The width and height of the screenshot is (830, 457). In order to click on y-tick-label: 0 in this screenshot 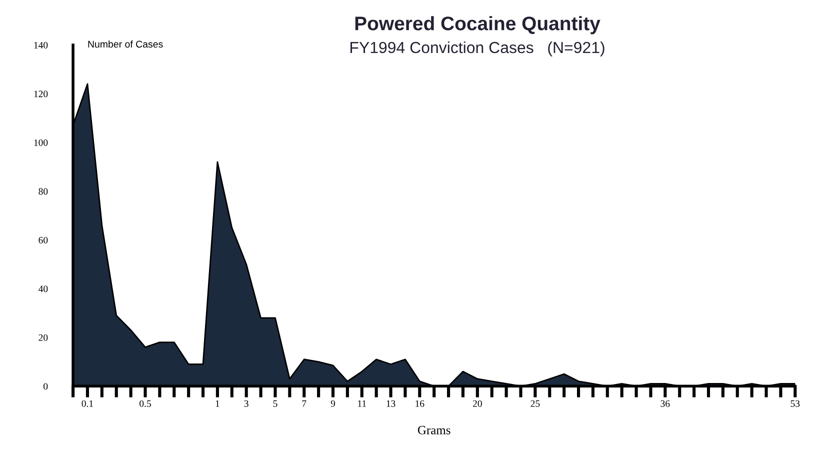, I will do `click(46, 386)`.